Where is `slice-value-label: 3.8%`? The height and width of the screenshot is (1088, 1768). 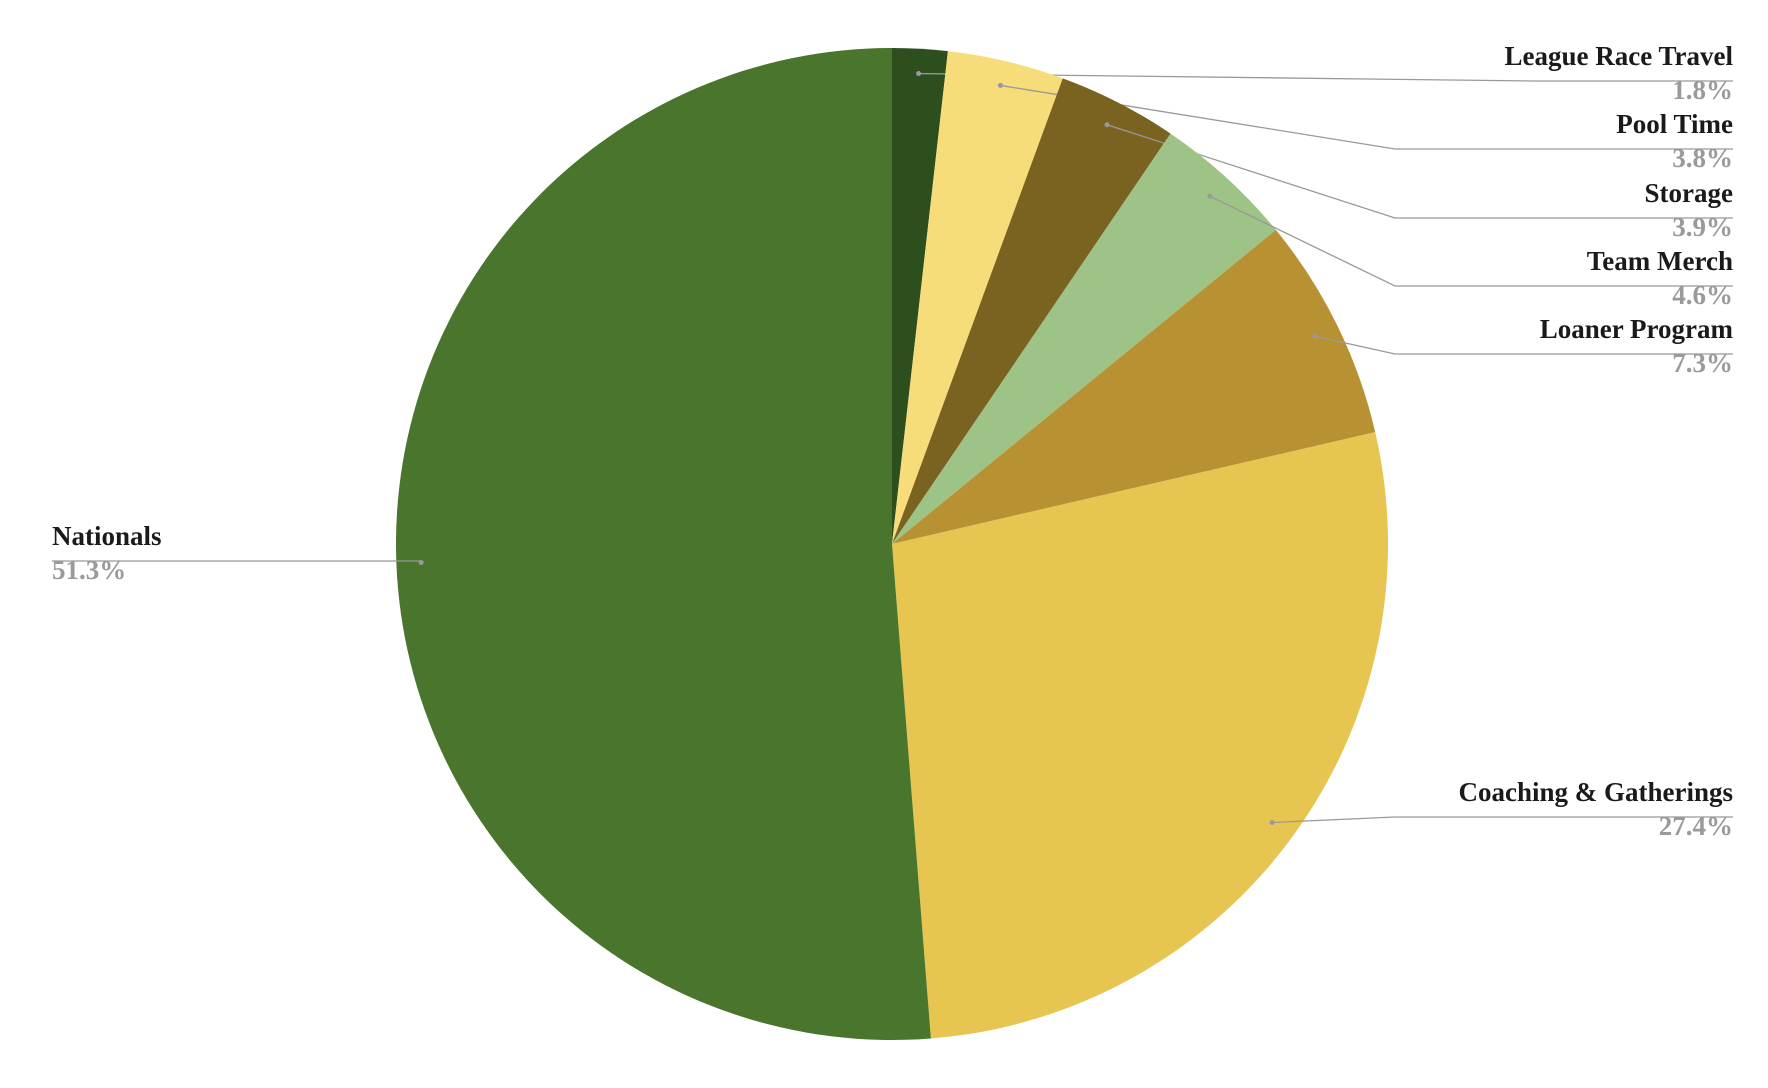
slice-value-label: 3.8% is located at coordinates (1702, 158).